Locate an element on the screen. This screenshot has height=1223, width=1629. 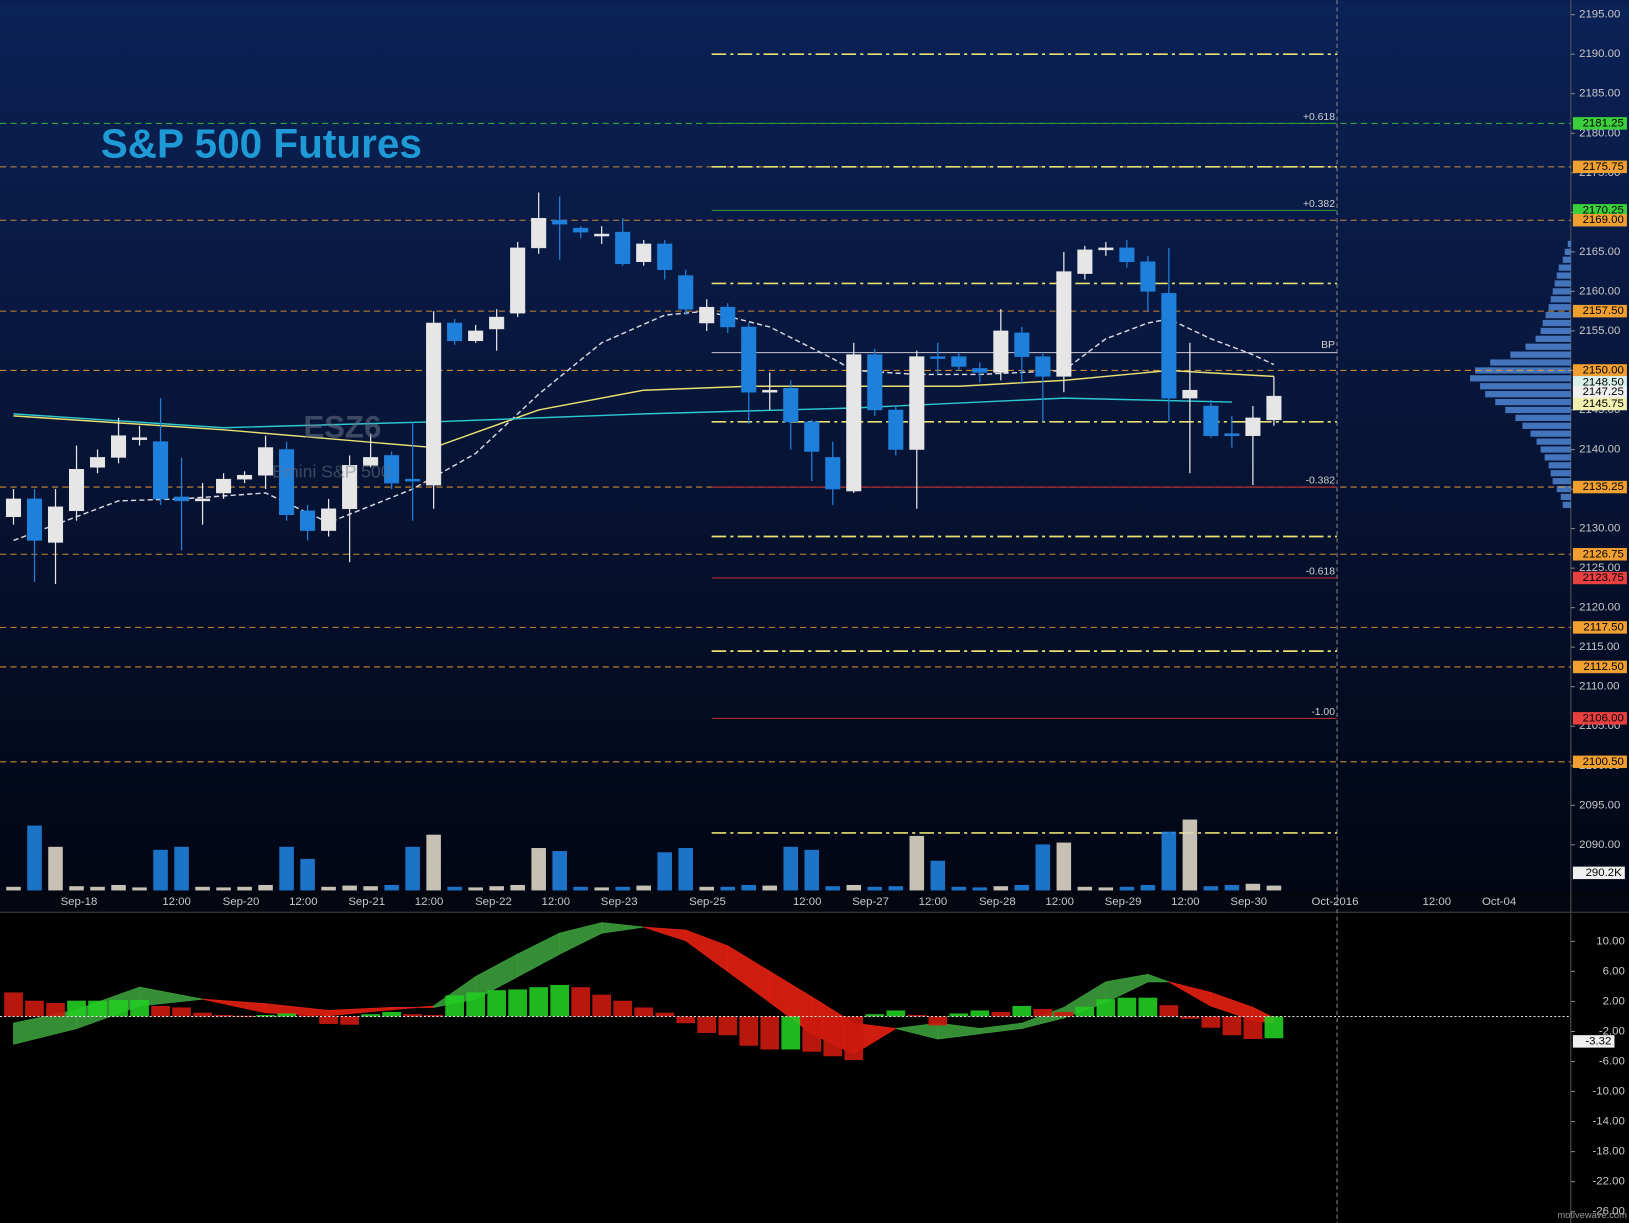
y-tick-label: 2190.00 is located at coordinates (1599, 54).